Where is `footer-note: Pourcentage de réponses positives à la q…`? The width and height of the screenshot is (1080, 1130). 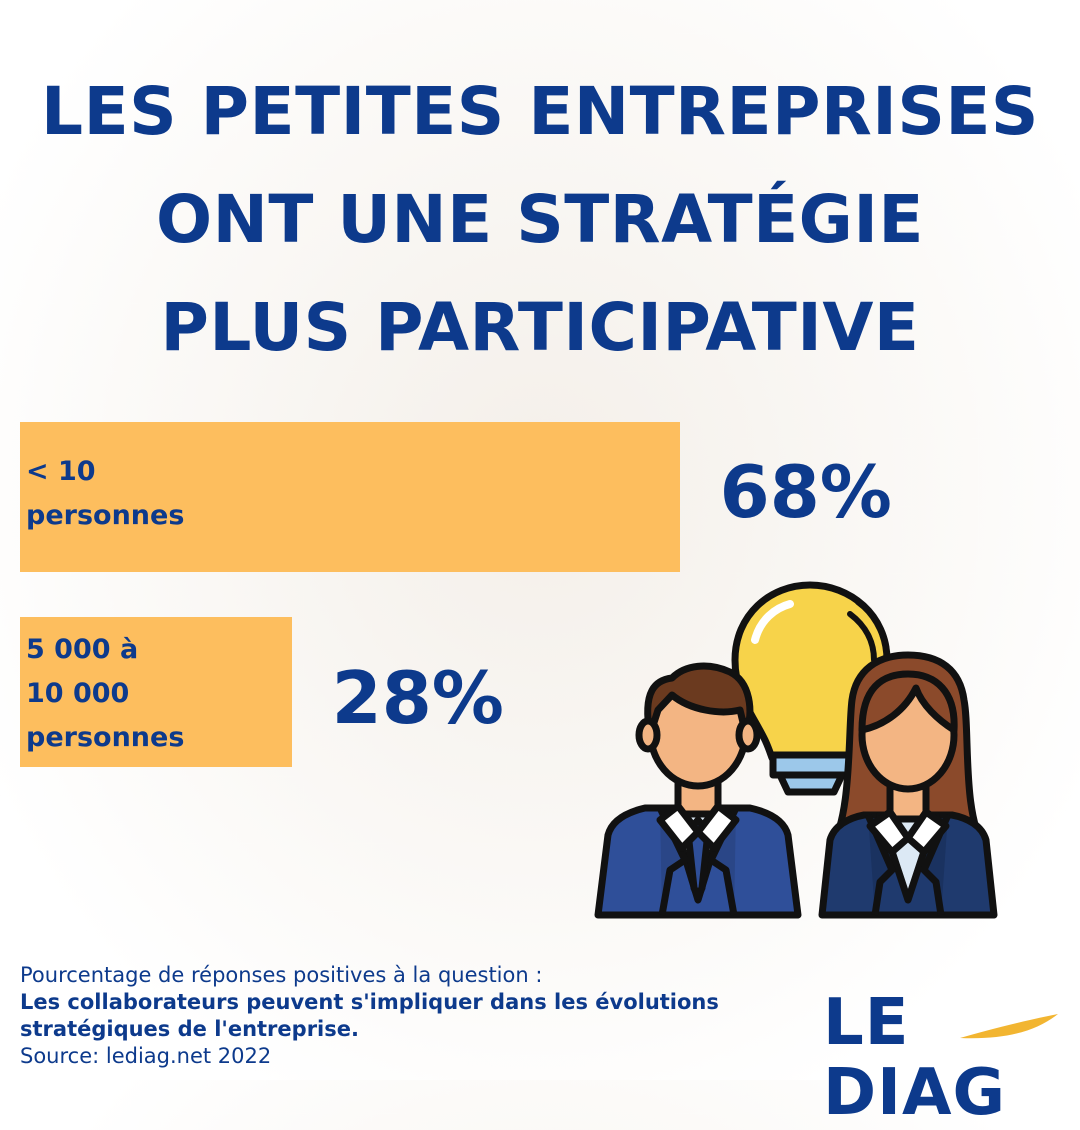
footer-note: Pourcentage de réponses positives à la q… is located at coordinates (400, 1016).